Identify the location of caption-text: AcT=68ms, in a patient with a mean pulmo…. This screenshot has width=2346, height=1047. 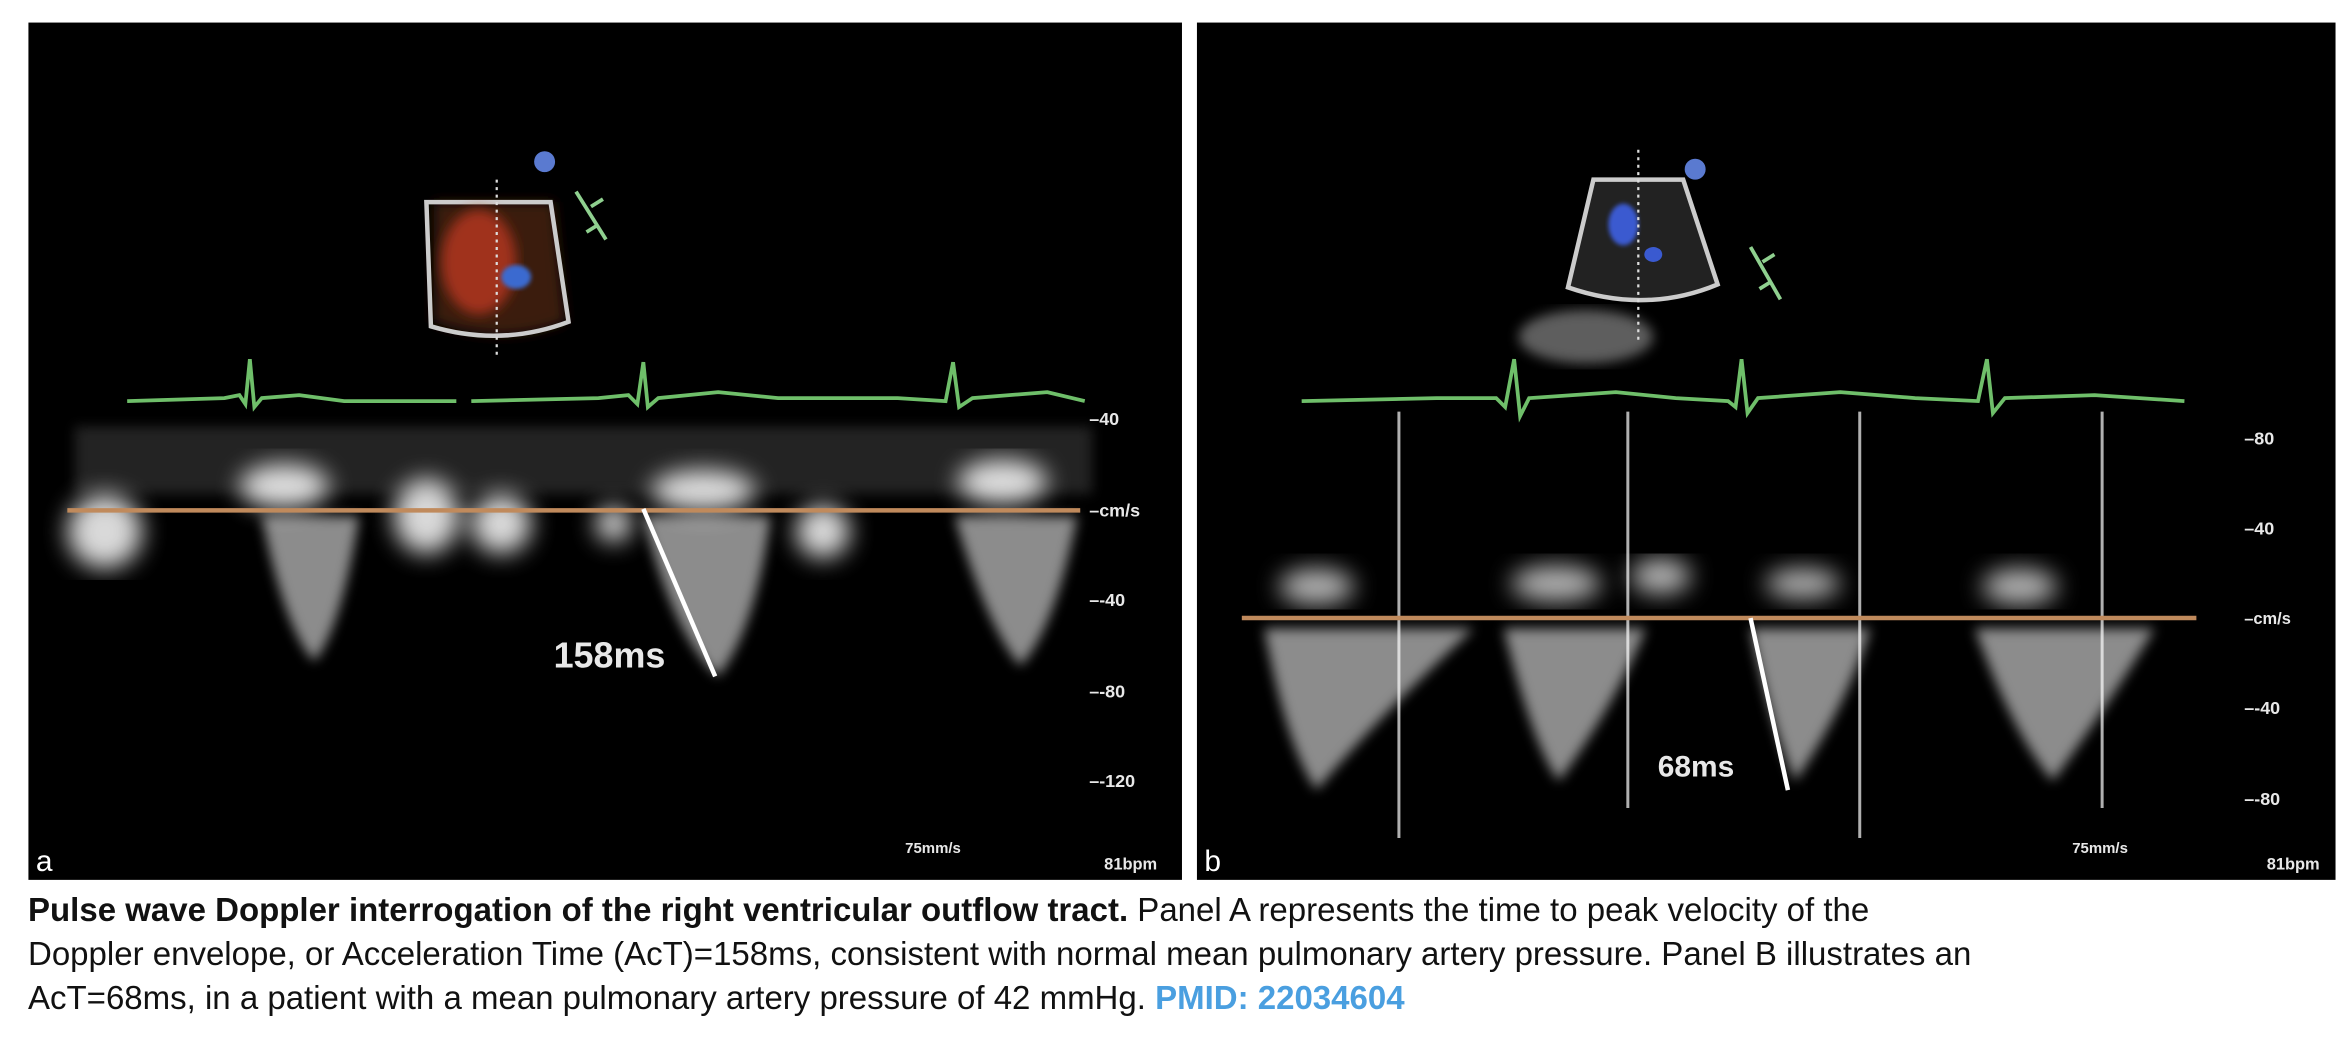
(587, 997).